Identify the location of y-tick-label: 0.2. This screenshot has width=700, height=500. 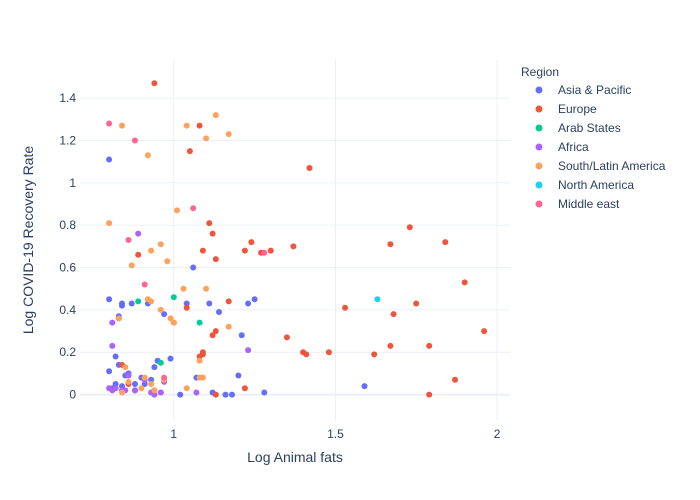
(67, 352).